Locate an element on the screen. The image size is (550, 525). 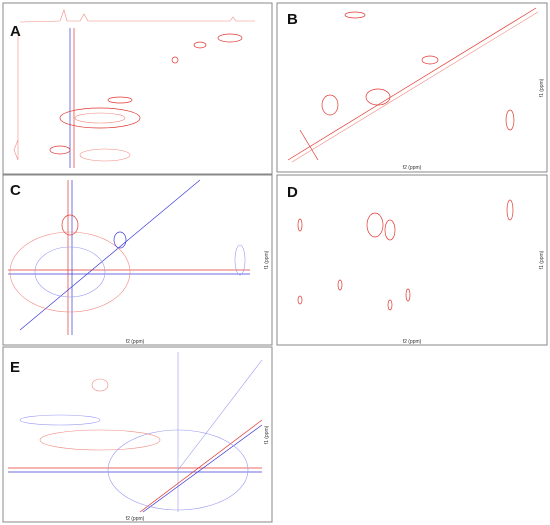
panel-letter: A is located at coordinates (15, 31).